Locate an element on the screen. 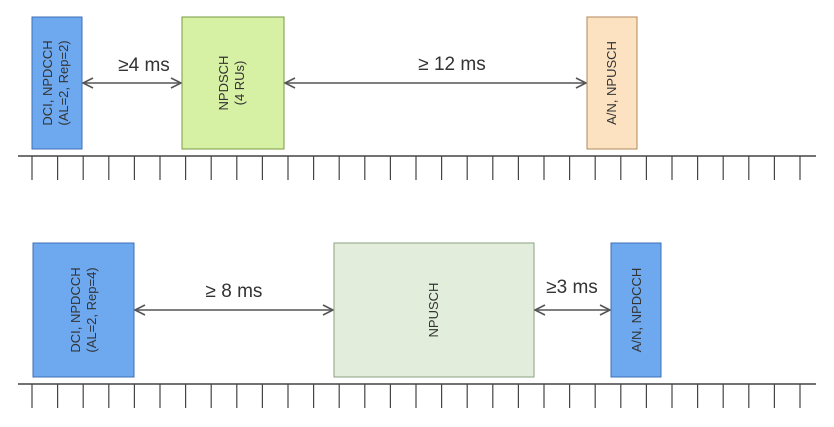 This screenshot has height=427, width=834. dl-dci-label-line1: DCI, NPDCCH is located at coordinates (47, 82).